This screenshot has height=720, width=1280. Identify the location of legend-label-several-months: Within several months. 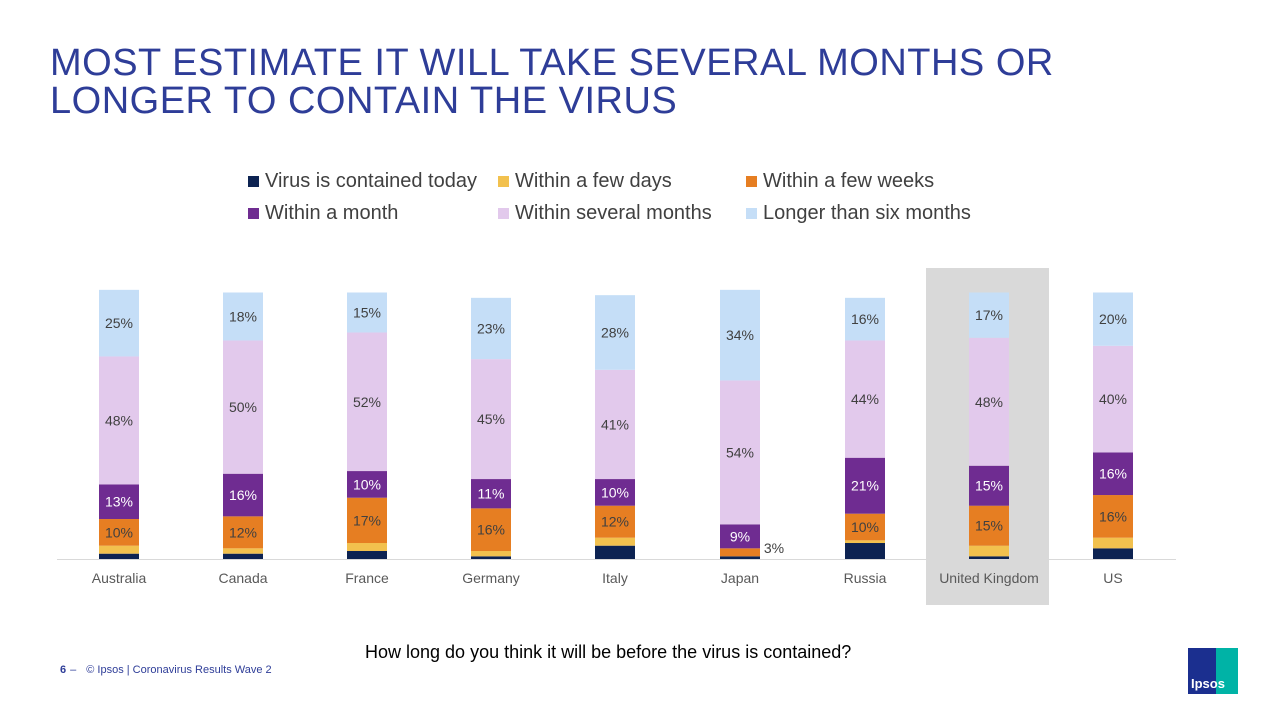
(613, 212).